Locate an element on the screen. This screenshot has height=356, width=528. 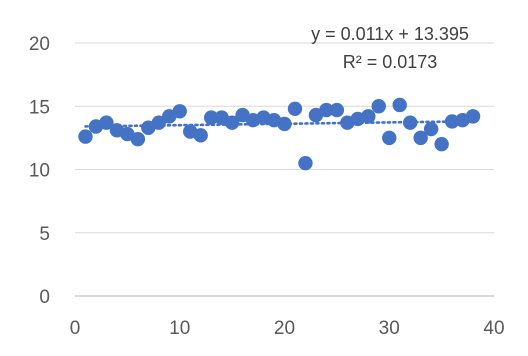
y-tick-label: 0 is located at coordinates (44, 297).